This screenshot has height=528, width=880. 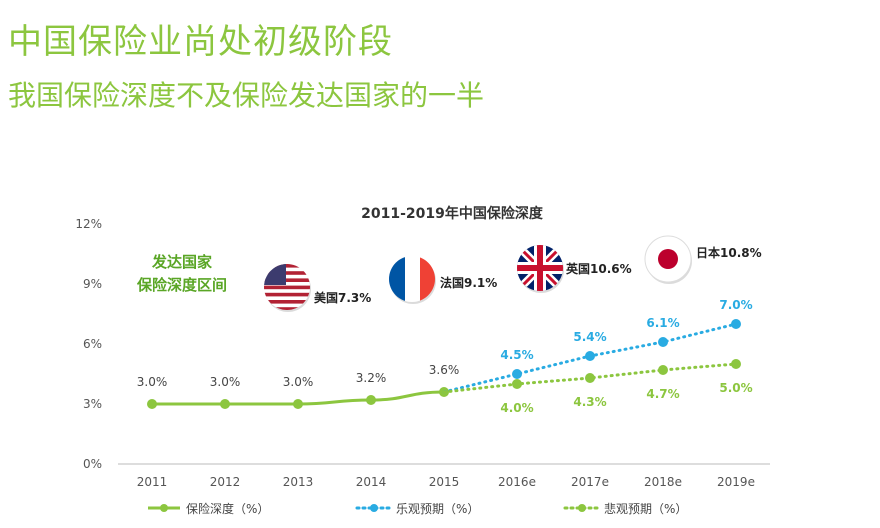 I want to click on slide-subtitle: 我国保险深度不及保险发达国家的一半, so click(x=246, y=95).